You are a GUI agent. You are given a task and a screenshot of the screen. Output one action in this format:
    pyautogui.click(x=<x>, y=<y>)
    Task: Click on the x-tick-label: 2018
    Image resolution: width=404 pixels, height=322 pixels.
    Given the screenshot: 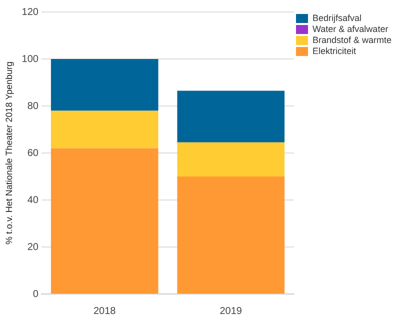 What is the action you would take?
    pyautogui.click(x=104, y=311)
    